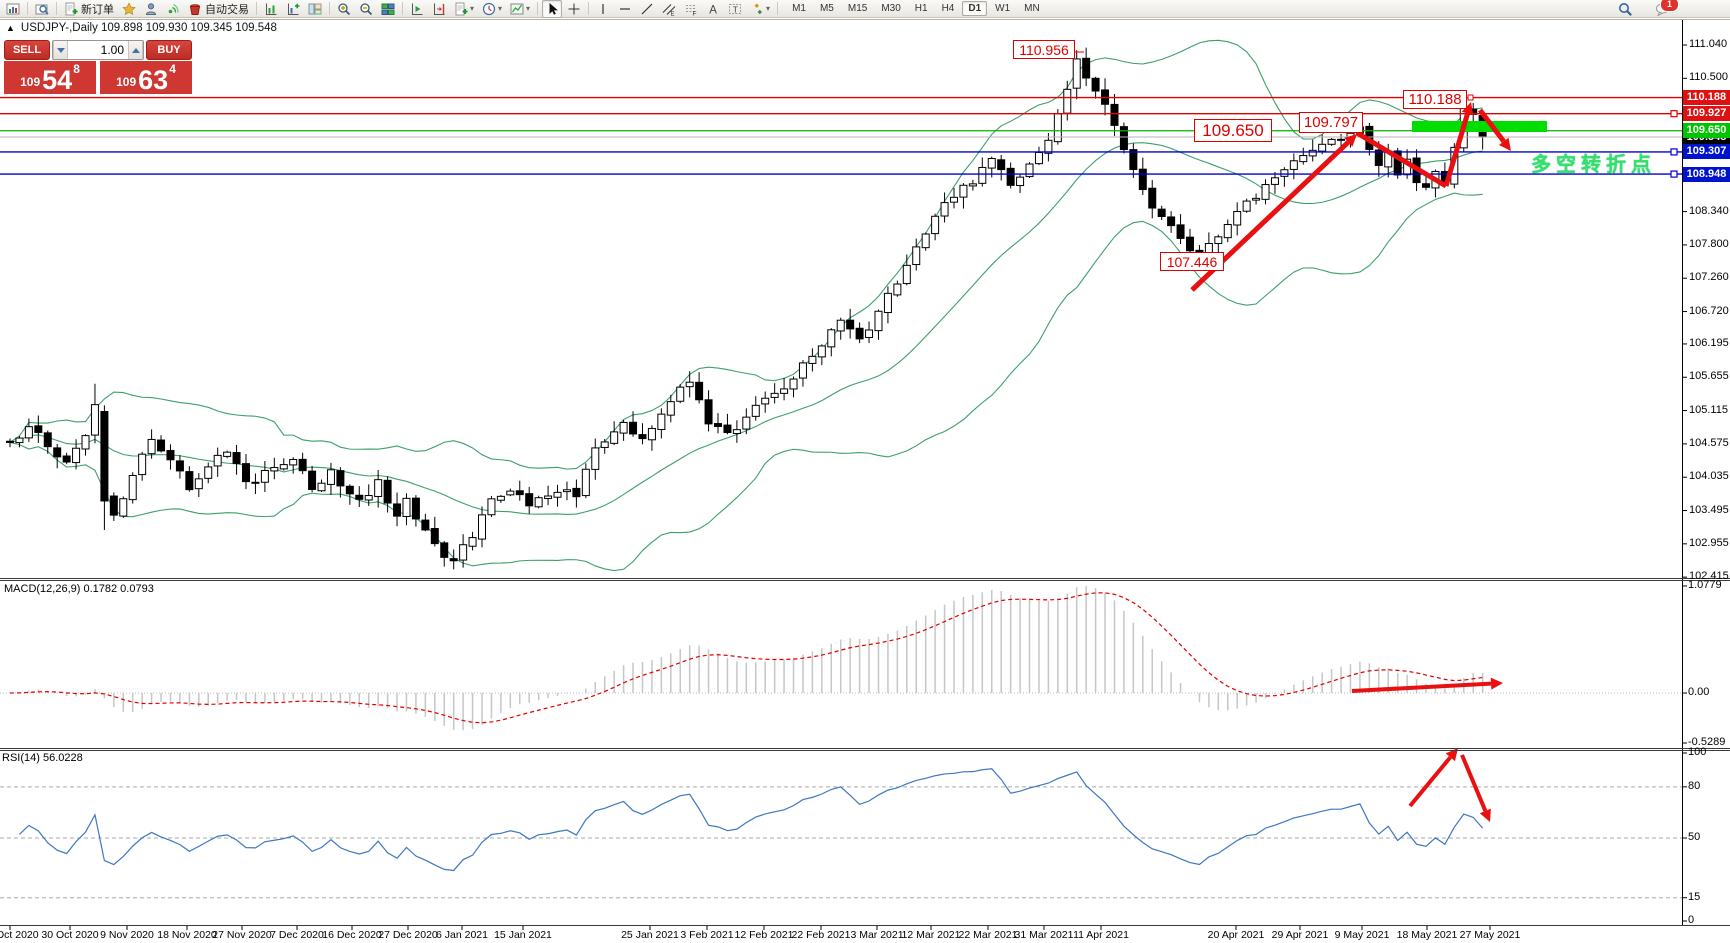 The height and width of the screenshot is (943, 1730). I want to click on timeframe-m1-button: M1, so click(799, 8).